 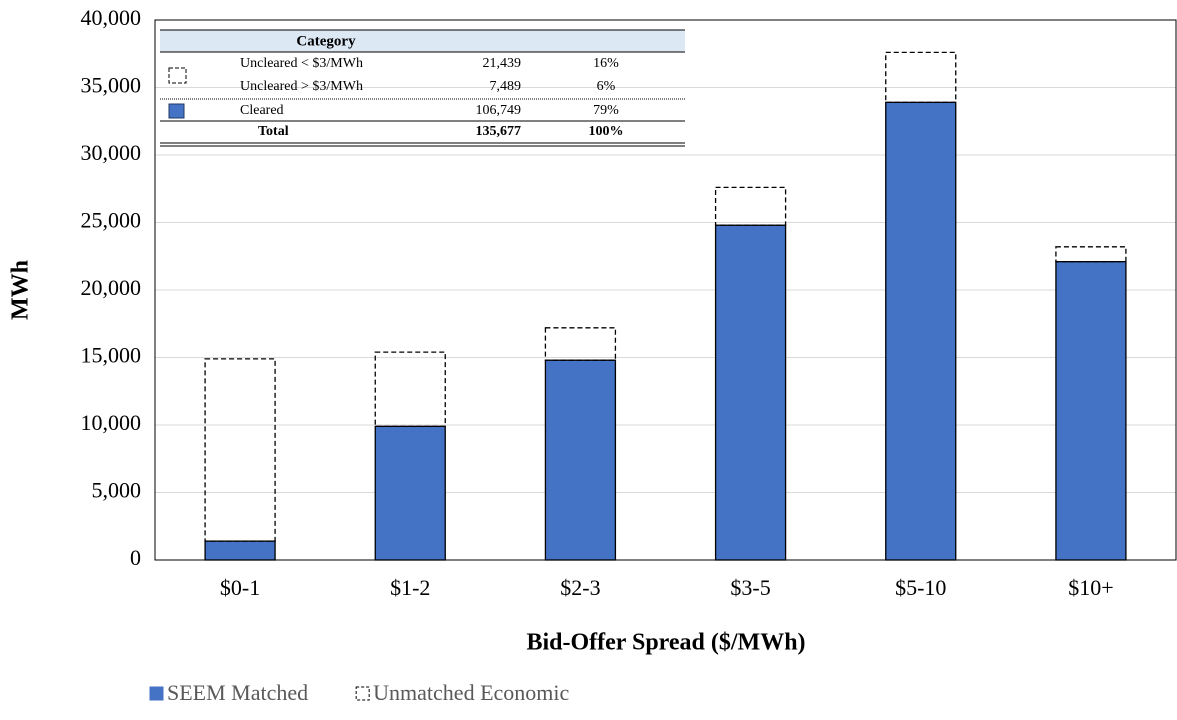 I want to click on y-tick-label: 15,000, so click(x=111, y=355).